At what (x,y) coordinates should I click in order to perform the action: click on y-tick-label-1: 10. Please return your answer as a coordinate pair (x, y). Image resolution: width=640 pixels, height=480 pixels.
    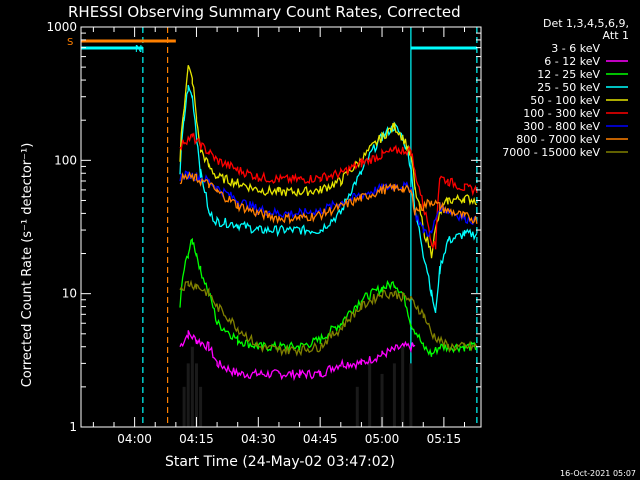
    Looking at the image, I should click on (69, 294).